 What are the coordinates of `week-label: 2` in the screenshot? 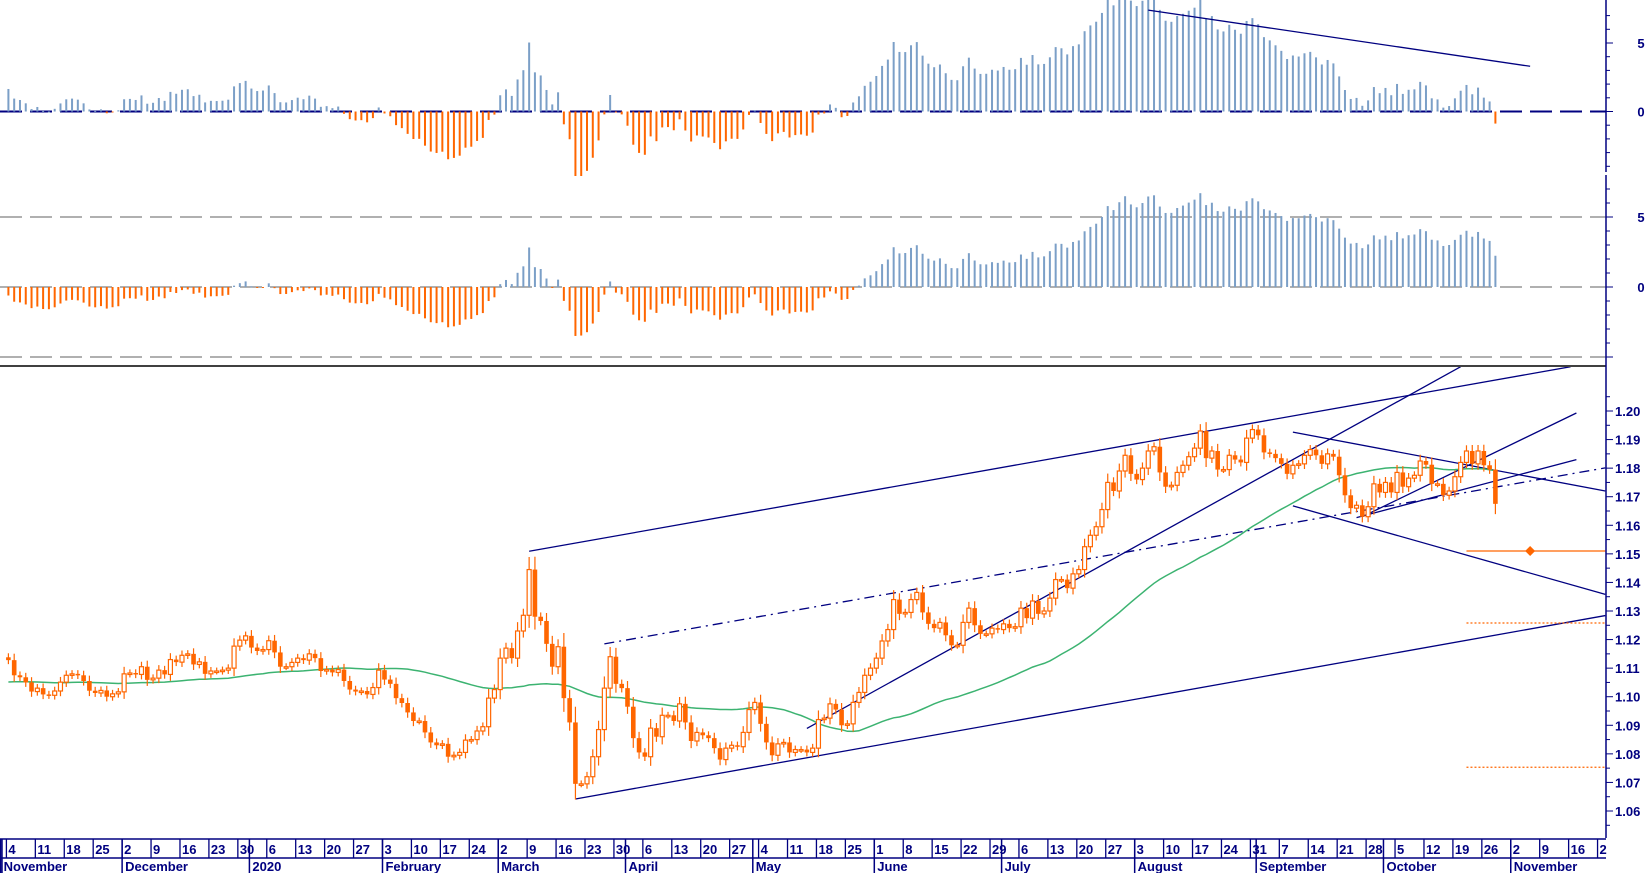 It's located at (1516, 849).